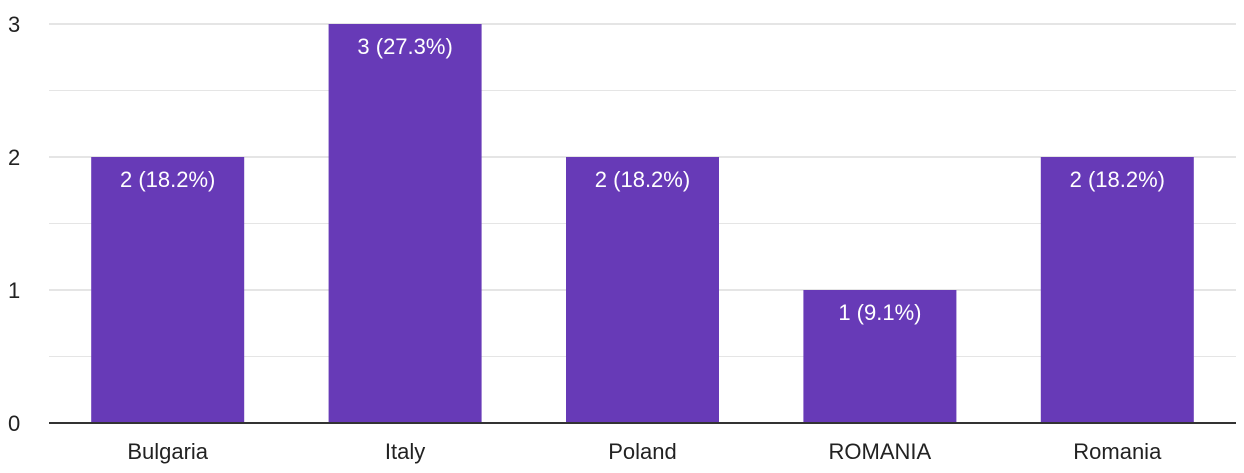 The width and height of the screenshot is (1244, 473). I want to click on y-tick-label: 0, so click(14, 423).